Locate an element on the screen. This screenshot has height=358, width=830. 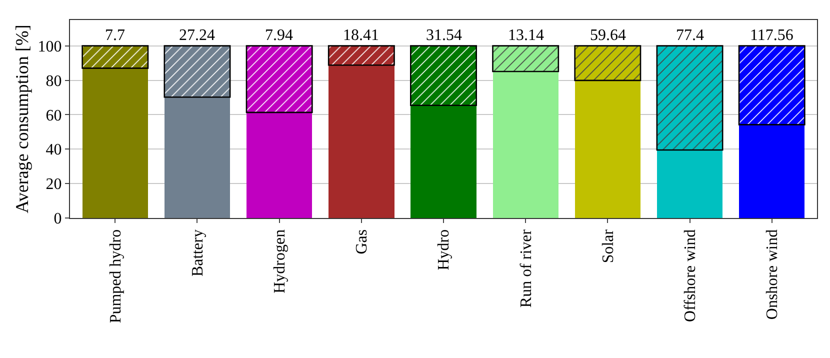
y-tick-label: 40 is located at coordinates (54, 150).